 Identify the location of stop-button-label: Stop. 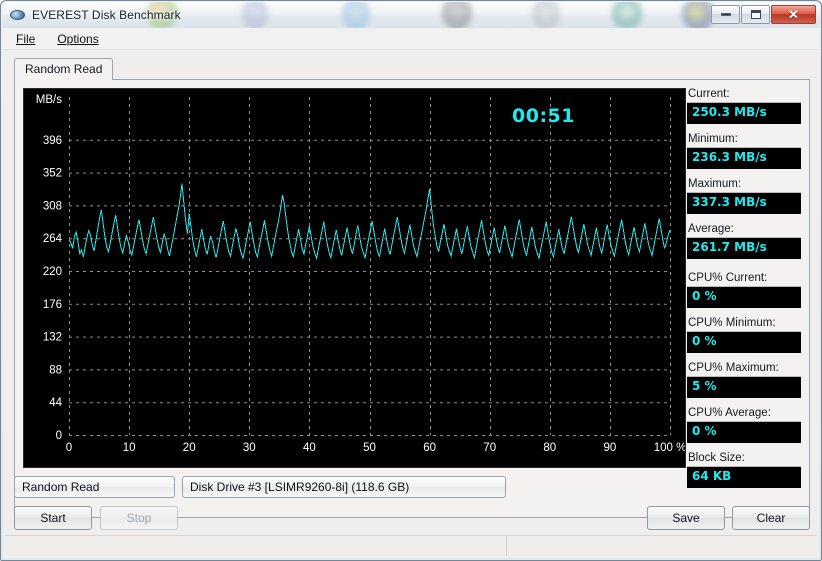
(139, 518).